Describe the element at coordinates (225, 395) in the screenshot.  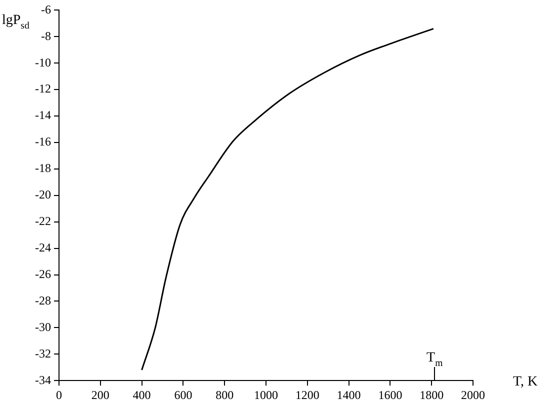
I see `x-tick-label: 800` at that location.